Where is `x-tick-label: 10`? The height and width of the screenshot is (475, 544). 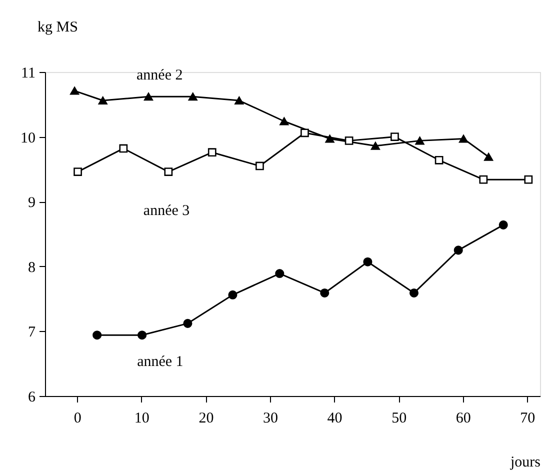 x-tick-label: 10 is located at coordinates (142, 418).